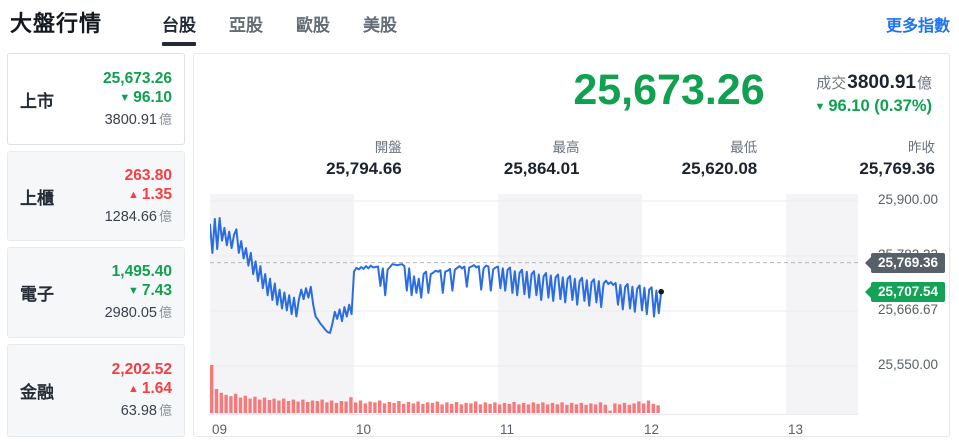 This screenshot has width=959, height=445. I want to click on x-tick-label: 11, so click(507, 429).